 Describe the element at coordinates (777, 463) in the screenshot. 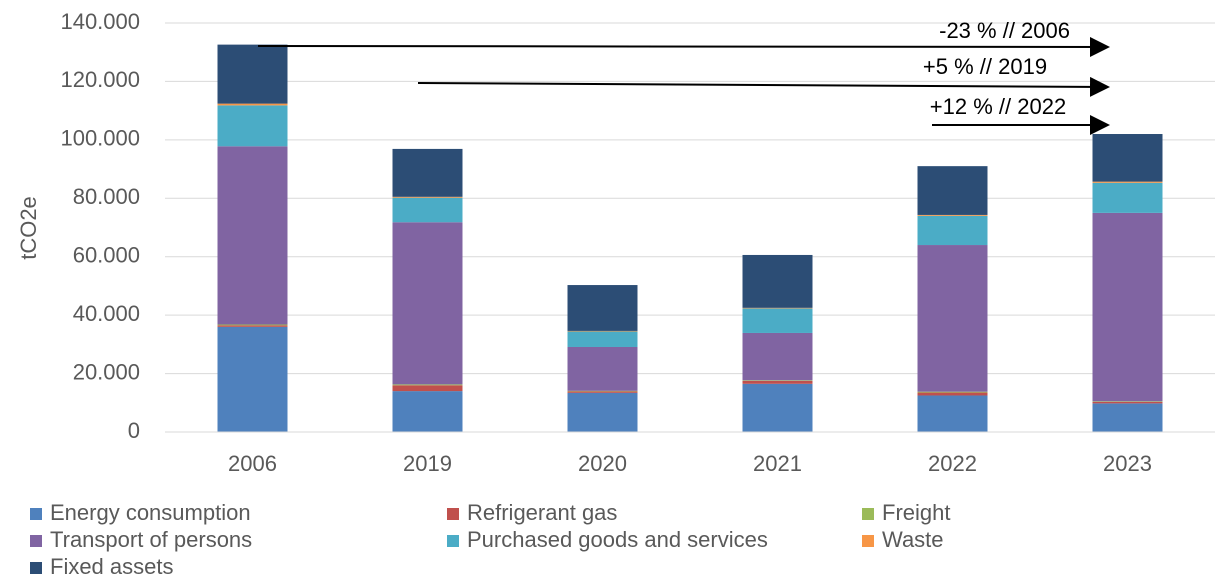

I see `x-tick-label: 2021` at that location.